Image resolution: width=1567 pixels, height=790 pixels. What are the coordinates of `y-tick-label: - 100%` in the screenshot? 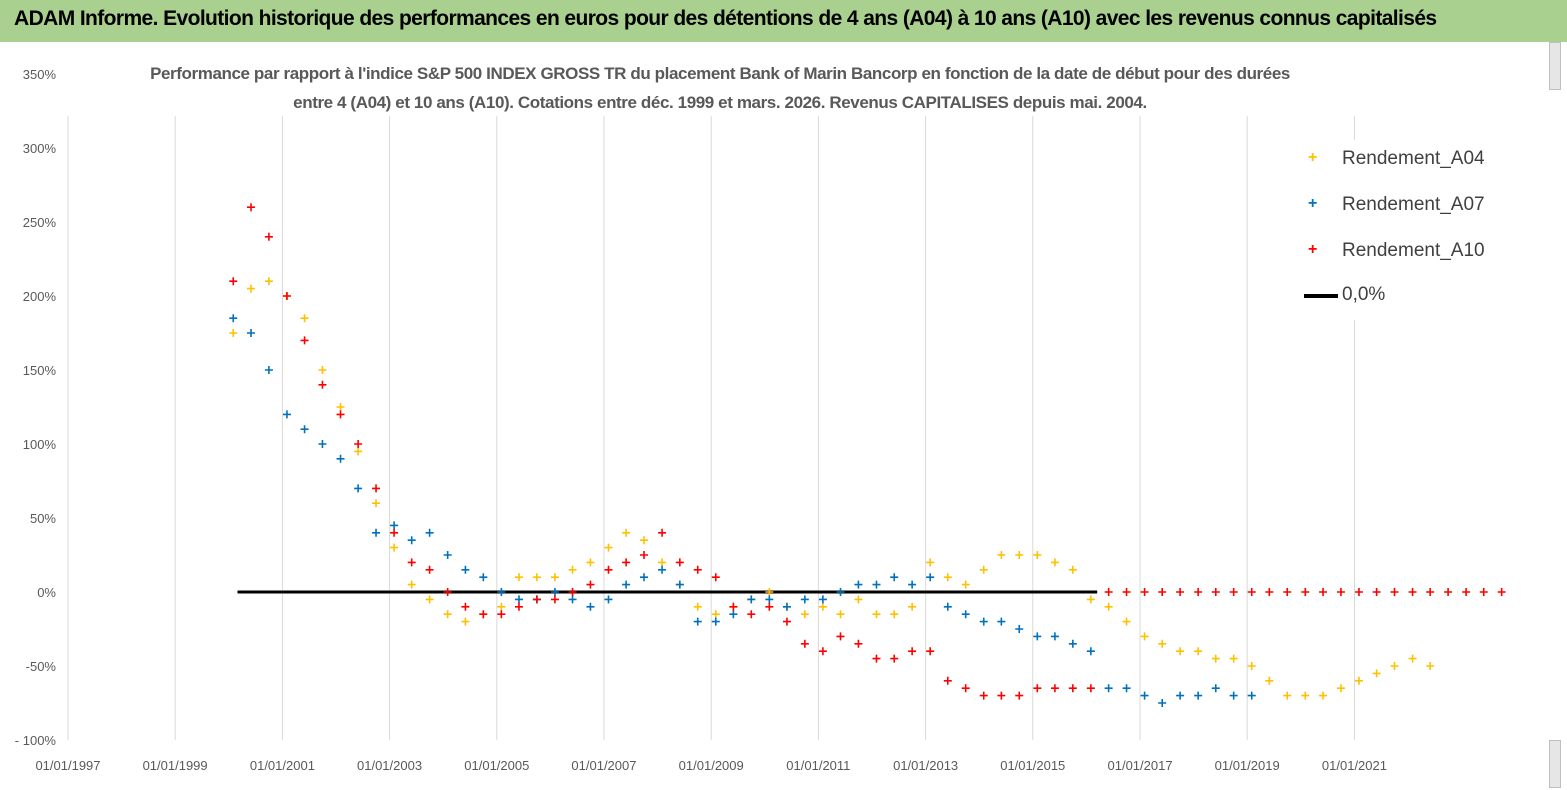 It's located at (36, 740).